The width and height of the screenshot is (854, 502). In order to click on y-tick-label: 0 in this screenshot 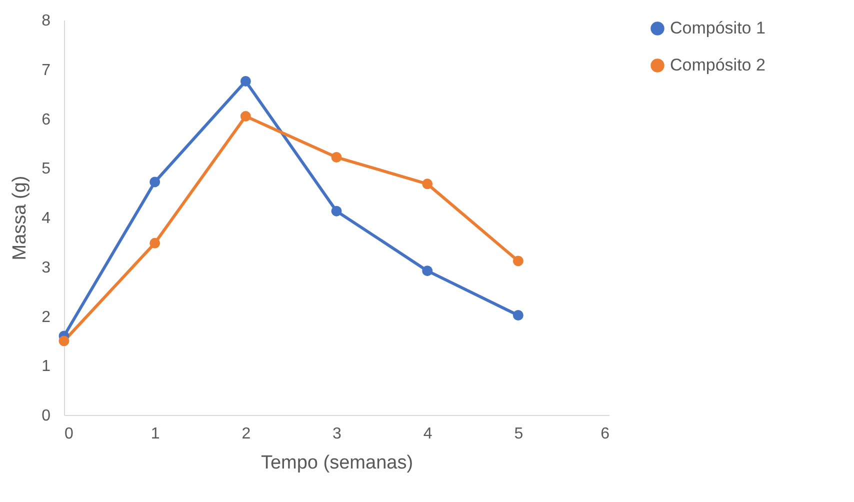, I will do `click(46, 416)`.